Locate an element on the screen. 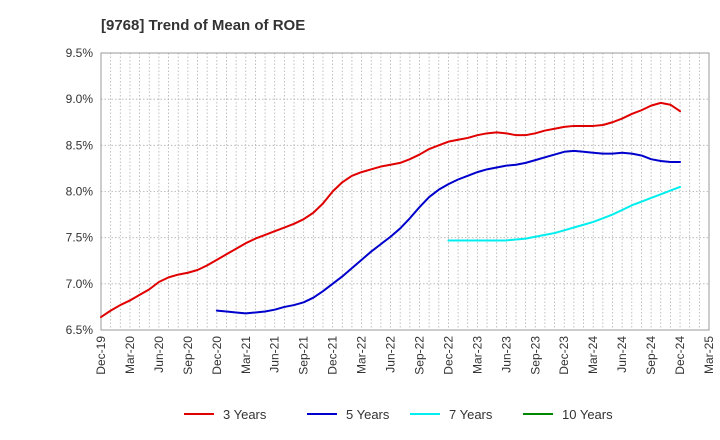  x-tick-label: Mar-22 is located at coordinates (362, 355).